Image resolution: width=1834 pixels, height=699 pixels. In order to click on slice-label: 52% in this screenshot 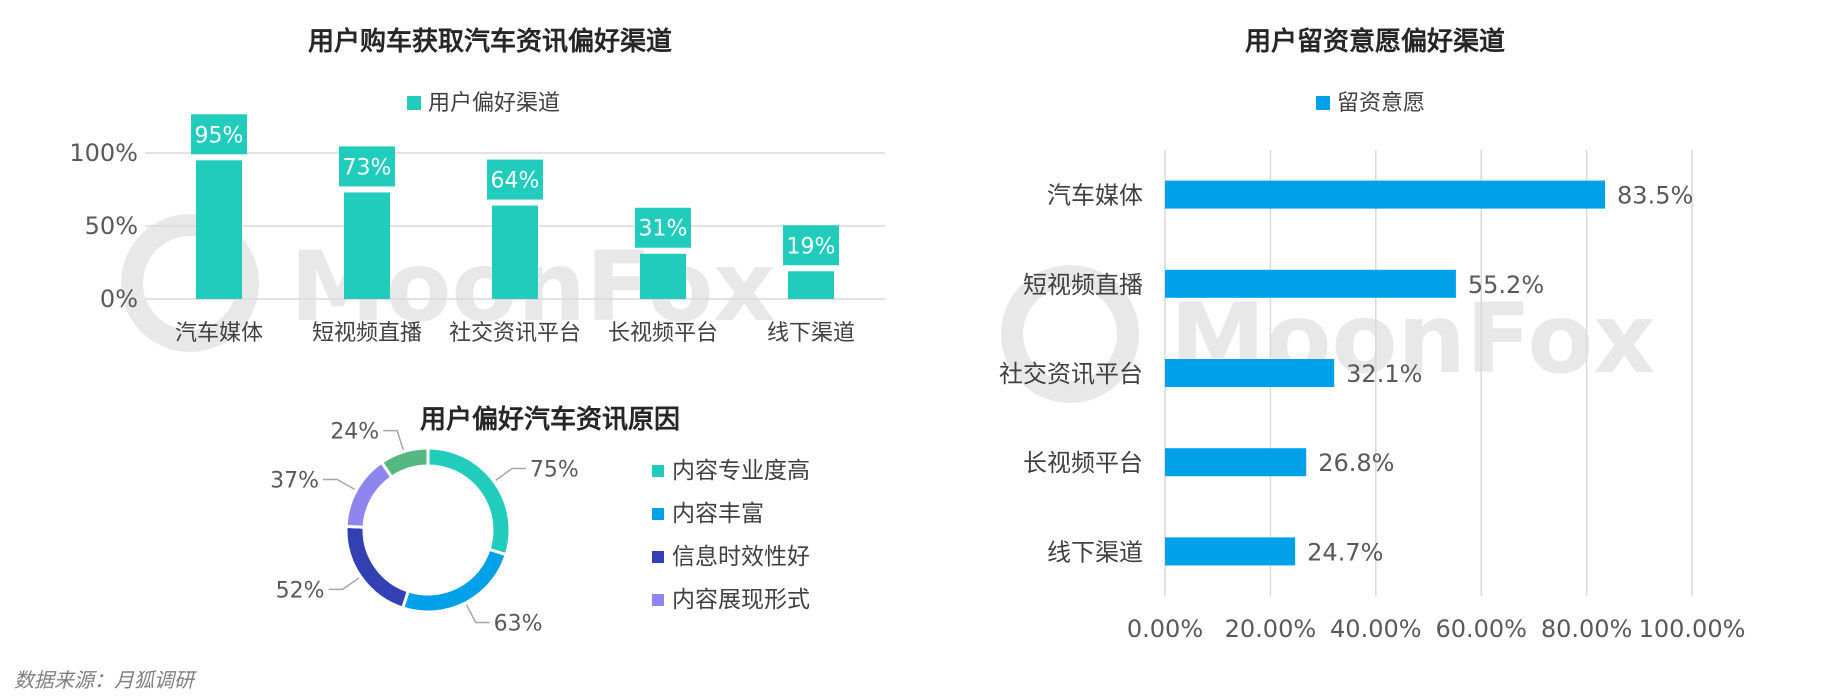, I will do `click(300, 590)`.